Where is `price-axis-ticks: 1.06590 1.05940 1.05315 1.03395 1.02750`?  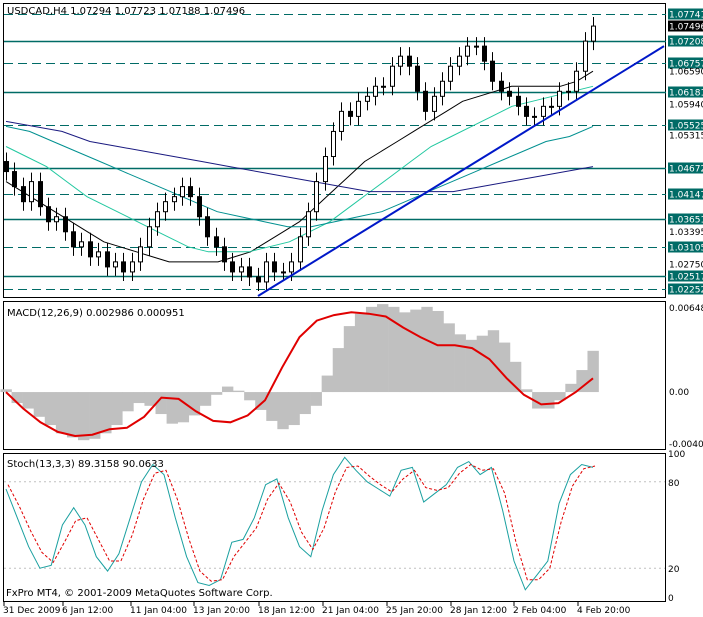 price-axis-ticks: 1.06590 1.05940 1.05315 1.03395 1.02750 is located at coordinates (686, 169).